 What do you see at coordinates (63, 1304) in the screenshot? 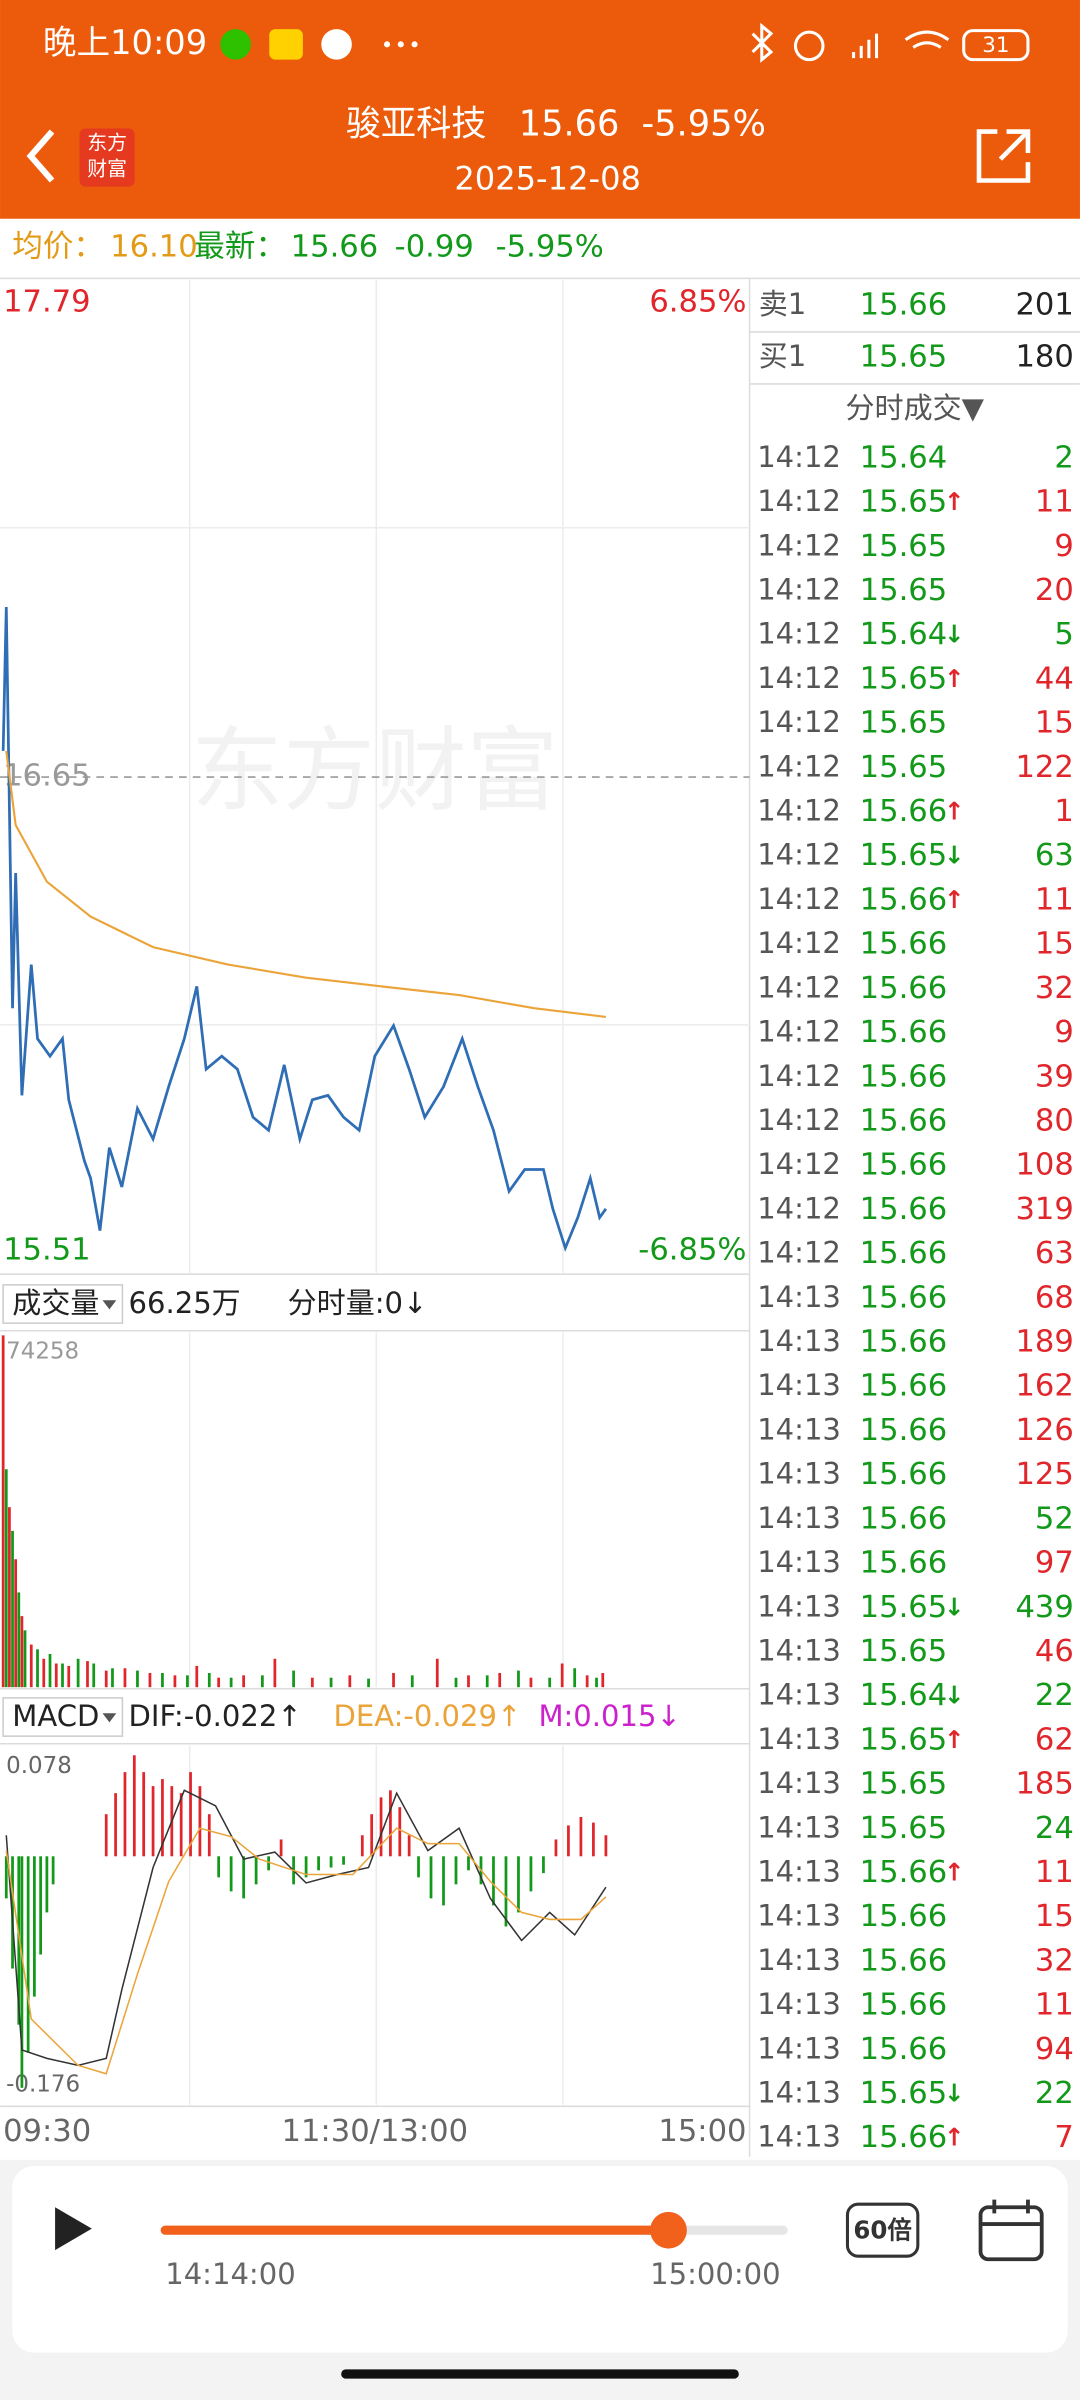
I see `volume-dropdown` at bounding box center [63, 1304].